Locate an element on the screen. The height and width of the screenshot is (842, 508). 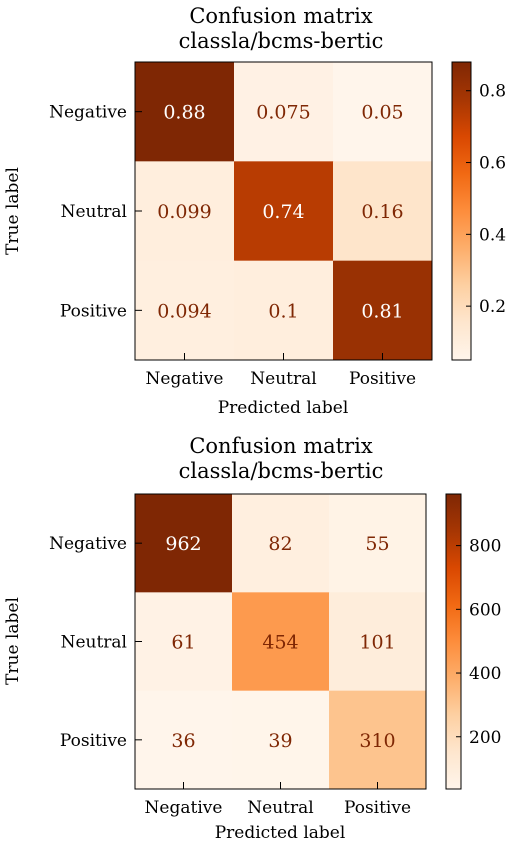
chart-bottom-y-tick-label-0: Negative is located at coordinates (88, 544).